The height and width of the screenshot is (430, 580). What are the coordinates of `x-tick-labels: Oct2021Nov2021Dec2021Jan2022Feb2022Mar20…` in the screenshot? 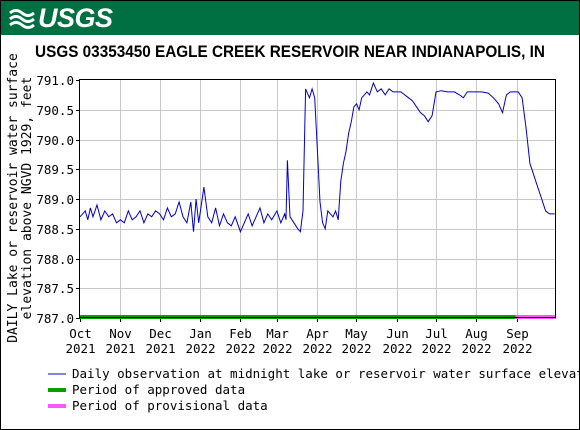 It's located at (298, 341).